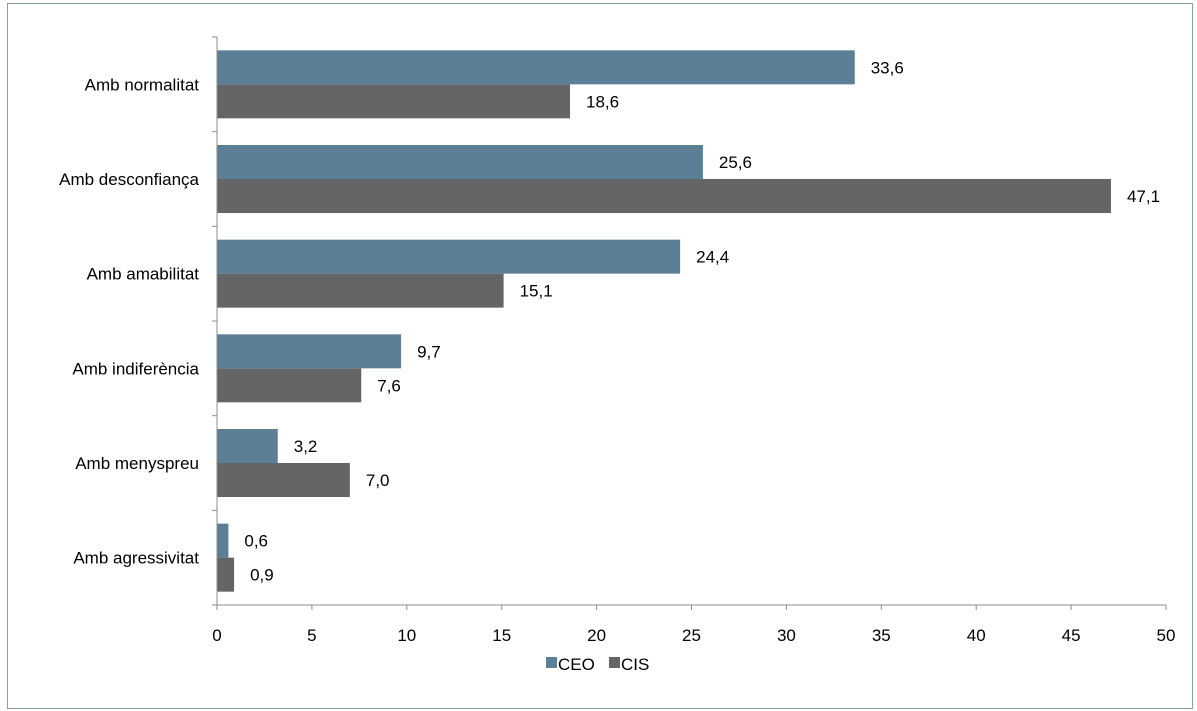 The height and width of the screenshot is (711, 1197). I want to click on x-tick-label-10: 10, so click(406, 635).